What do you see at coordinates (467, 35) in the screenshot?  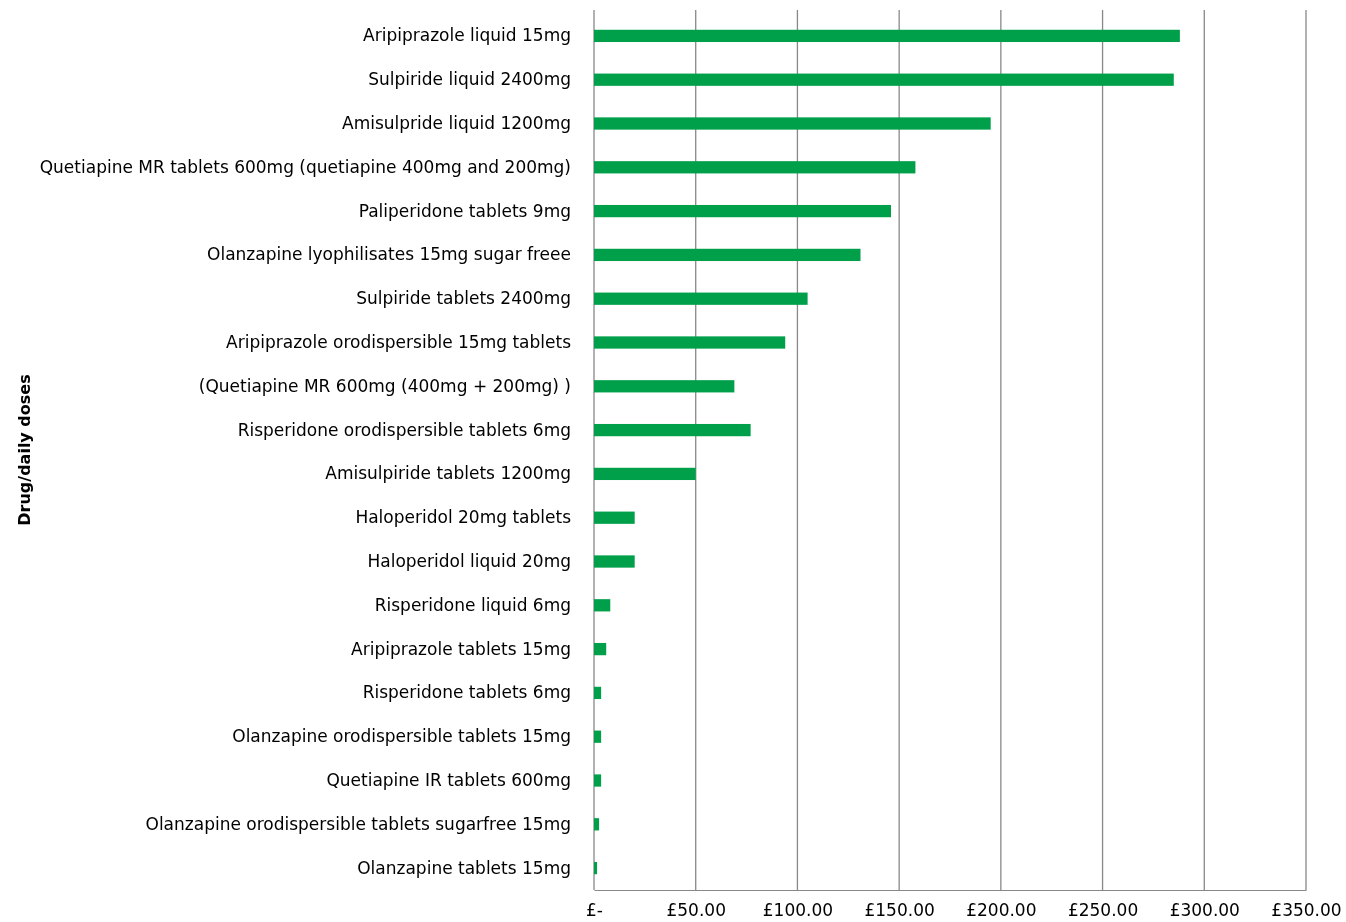 I see `y-tick-label: Aripiprazole liquid 15mg` at bounding box center [467, 35].